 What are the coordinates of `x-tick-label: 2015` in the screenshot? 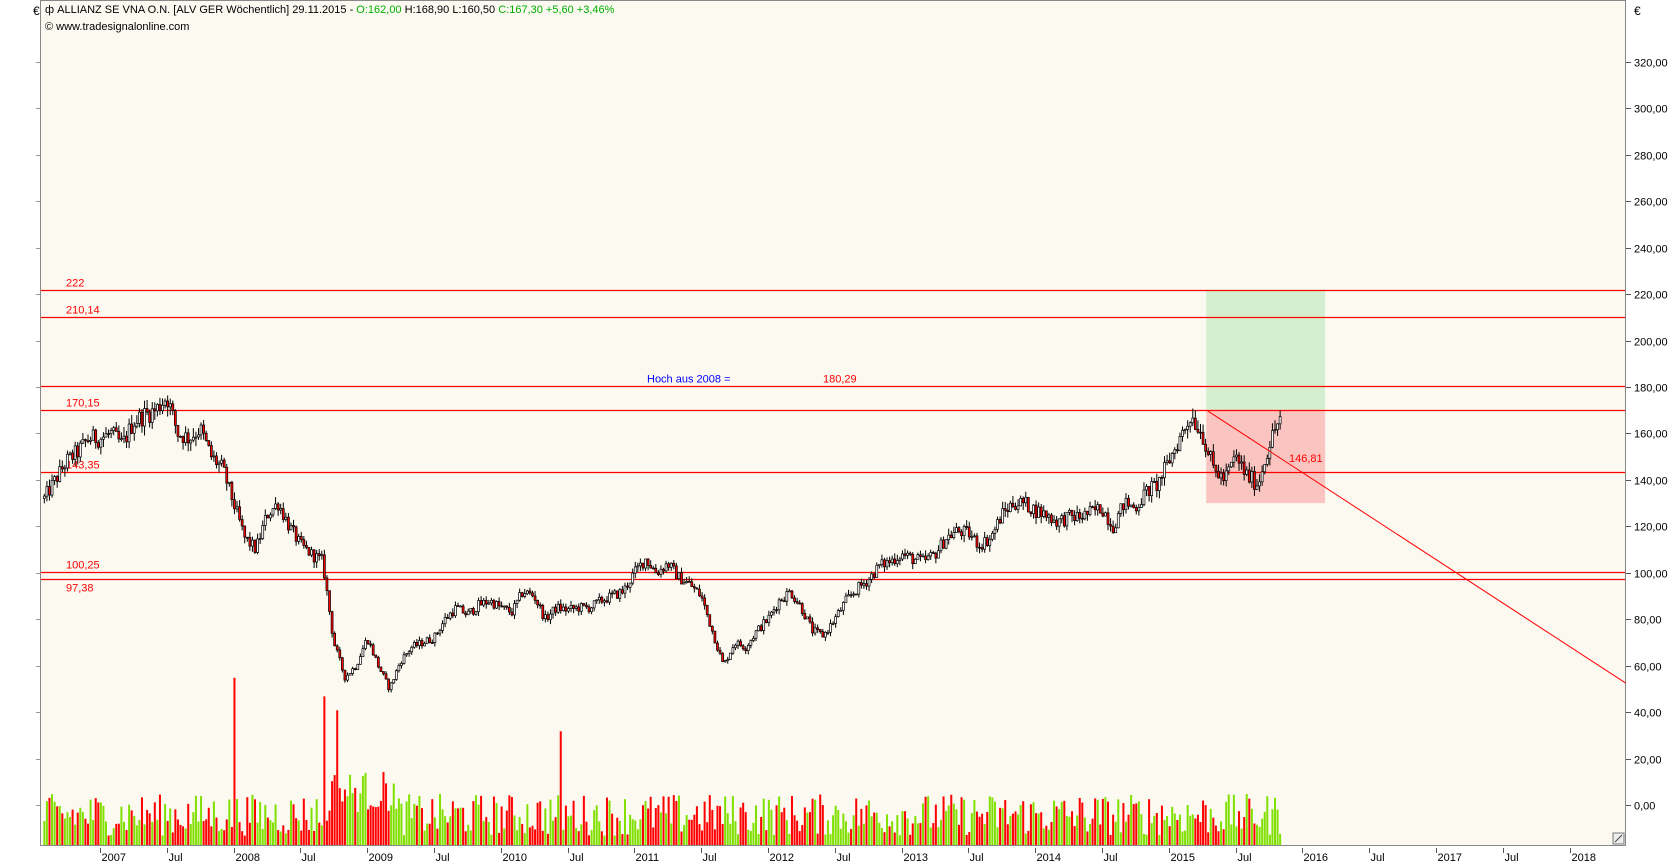 It's located at (1183, 858).